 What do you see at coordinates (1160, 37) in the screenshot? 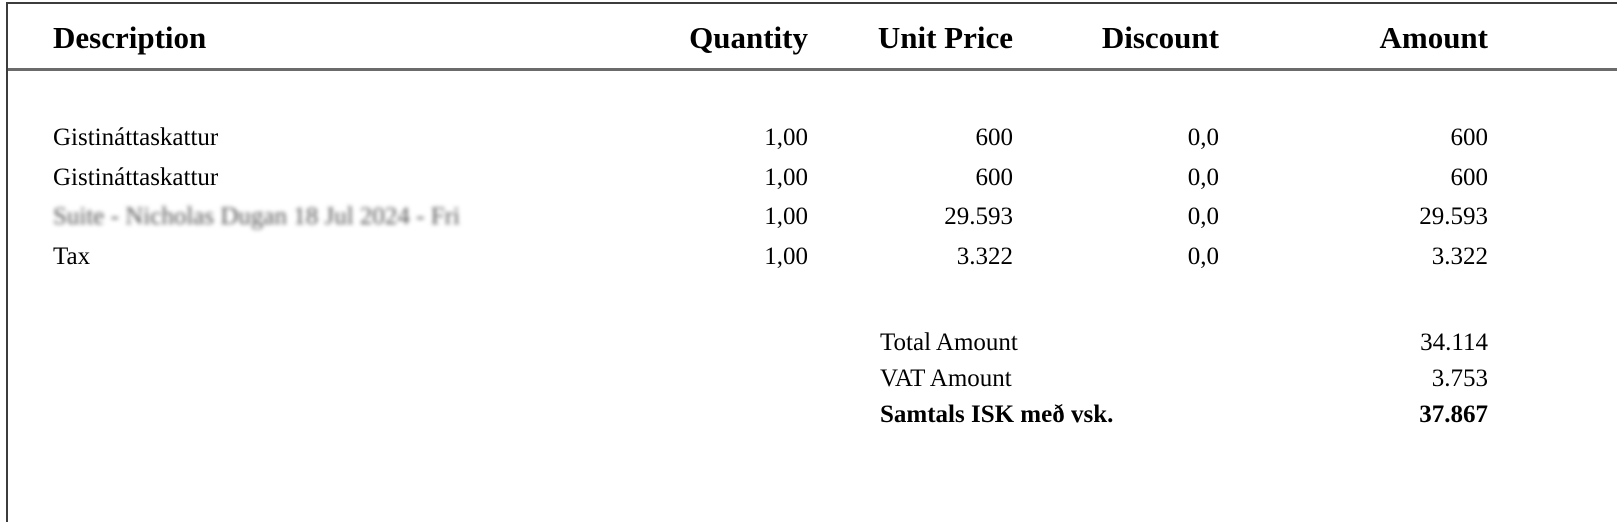
I see `header-discount: Discount` at bounding box center [1160, 37].